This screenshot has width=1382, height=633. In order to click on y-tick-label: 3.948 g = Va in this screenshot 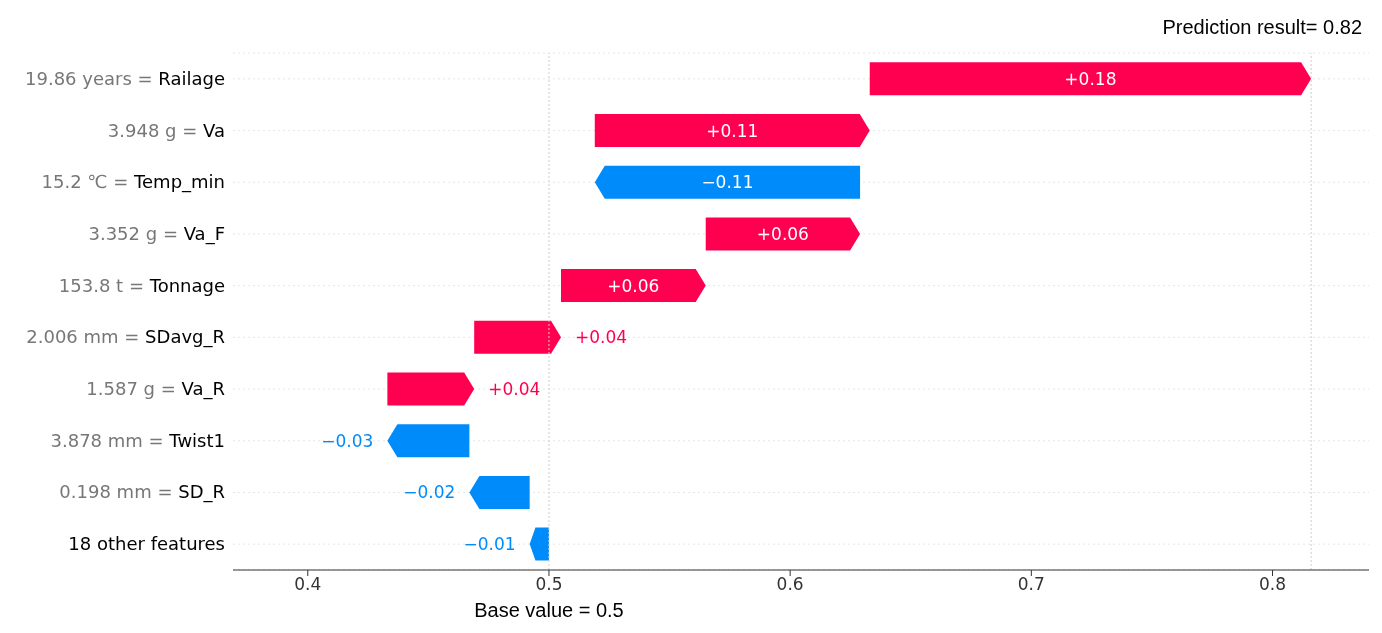, I will do `click(166, 130)`.